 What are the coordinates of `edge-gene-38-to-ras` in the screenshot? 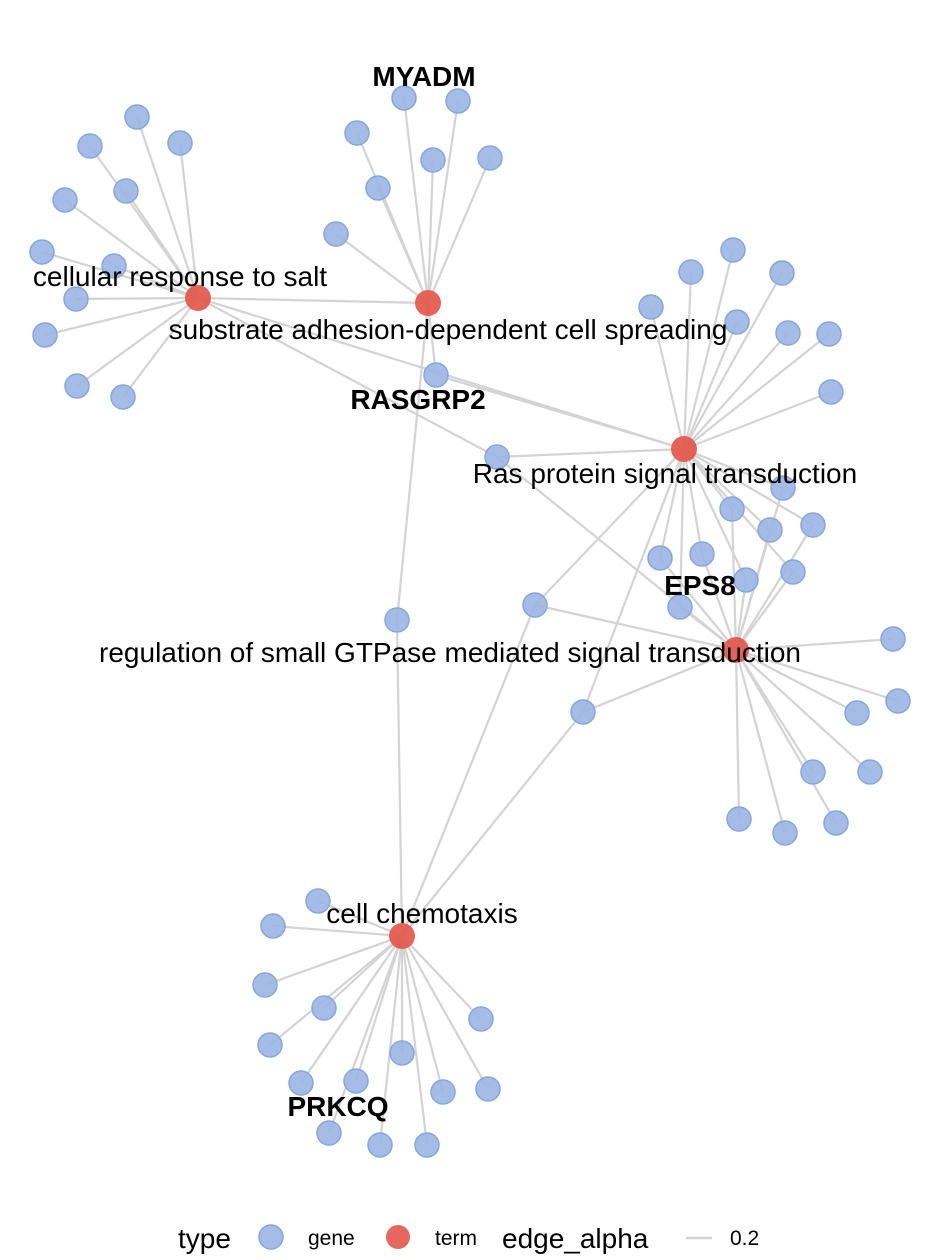 It's located at (715, 514).